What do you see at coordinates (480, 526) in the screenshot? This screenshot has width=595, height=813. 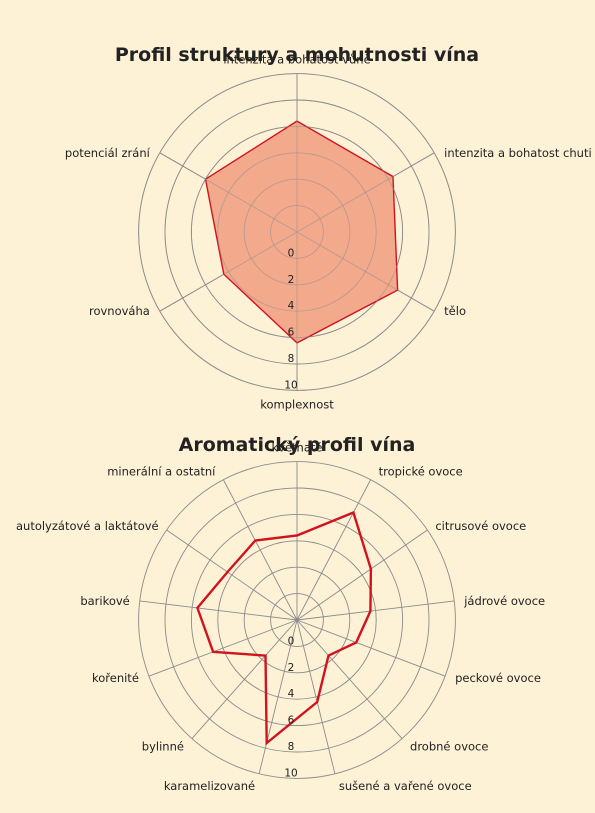 I see `axis-label: citrusové ovoce` at bounding box center [480, 526].